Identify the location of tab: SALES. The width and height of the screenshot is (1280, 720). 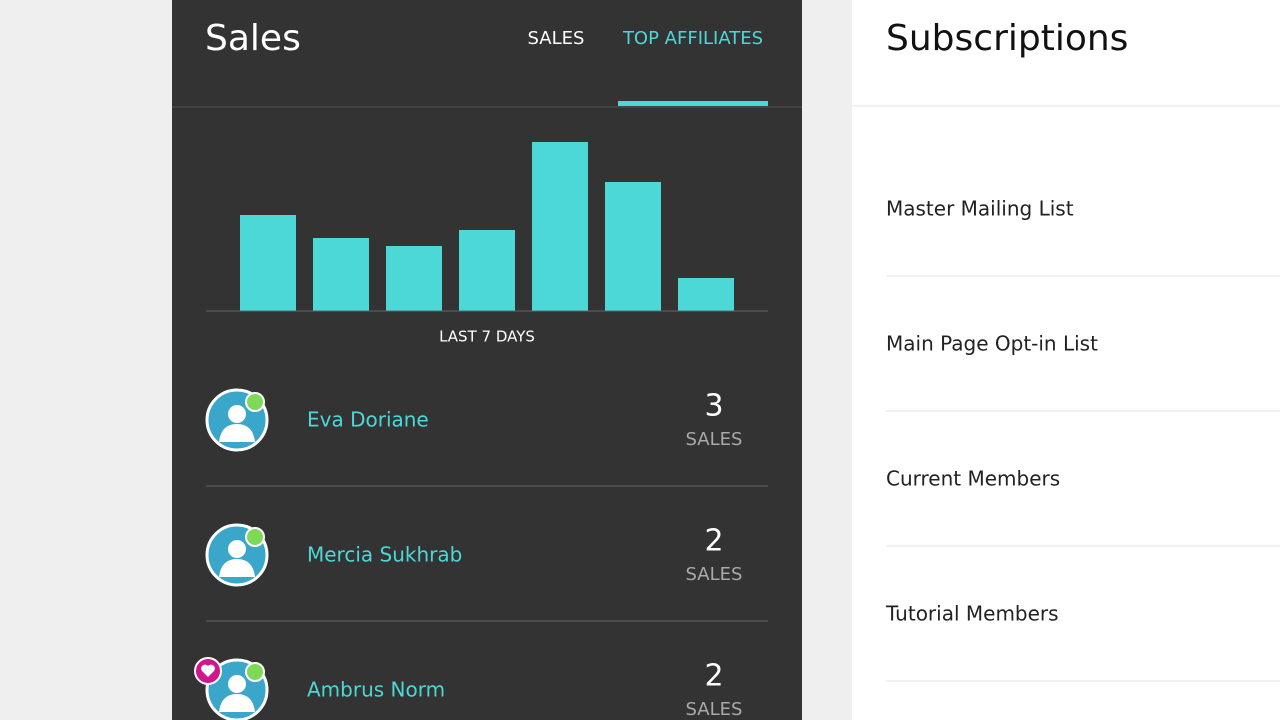
(556, 38).